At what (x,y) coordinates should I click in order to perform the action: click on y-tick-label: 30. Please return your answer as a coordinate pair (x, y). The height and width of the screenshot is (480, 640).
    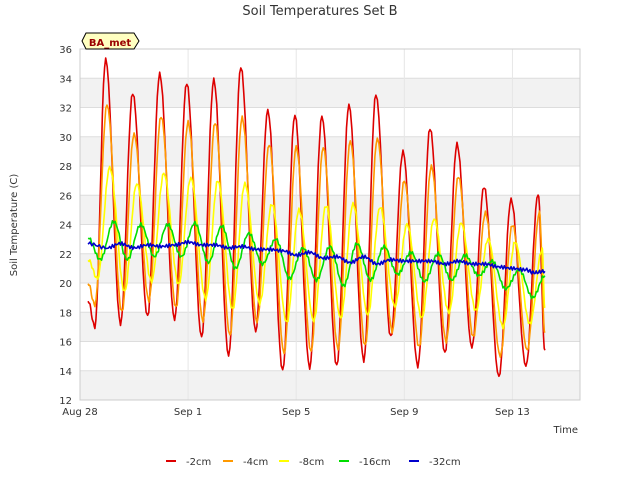
    Looking at the image, I should click on (65, 138).